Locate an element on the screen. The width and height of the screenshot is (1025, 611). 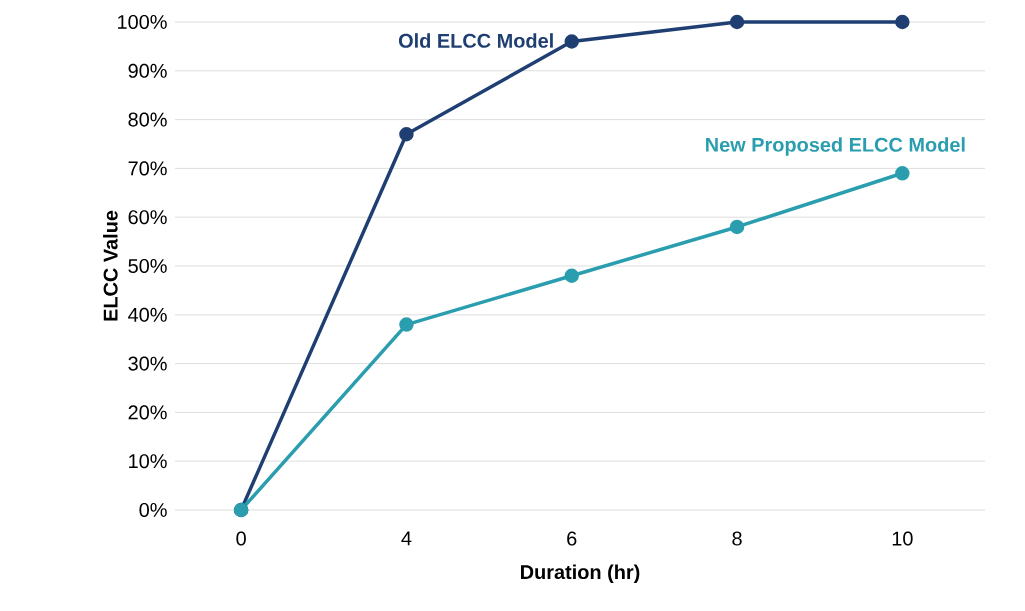
y-axis-title: ELCC Value is located at coordinates (110, 265).